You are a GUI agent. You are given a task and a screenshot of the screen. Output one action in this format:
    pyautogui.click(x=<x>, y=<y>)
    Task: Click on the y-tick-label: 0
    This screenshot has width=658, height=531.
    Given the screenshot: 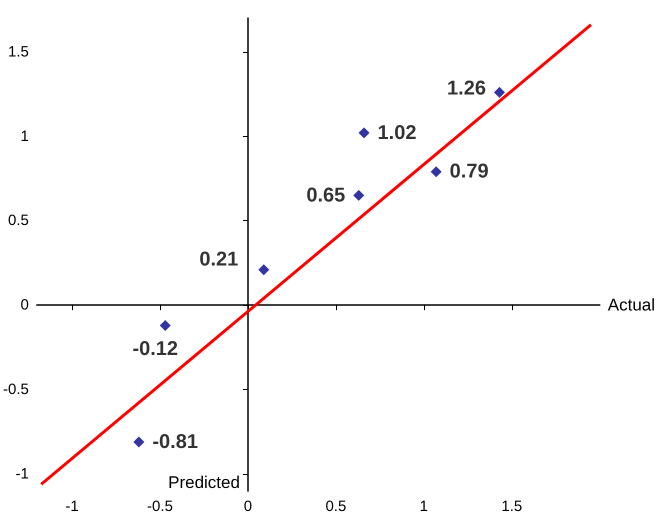 What is the action you would take?
    pyautogui.click(x=24, y=305)
    